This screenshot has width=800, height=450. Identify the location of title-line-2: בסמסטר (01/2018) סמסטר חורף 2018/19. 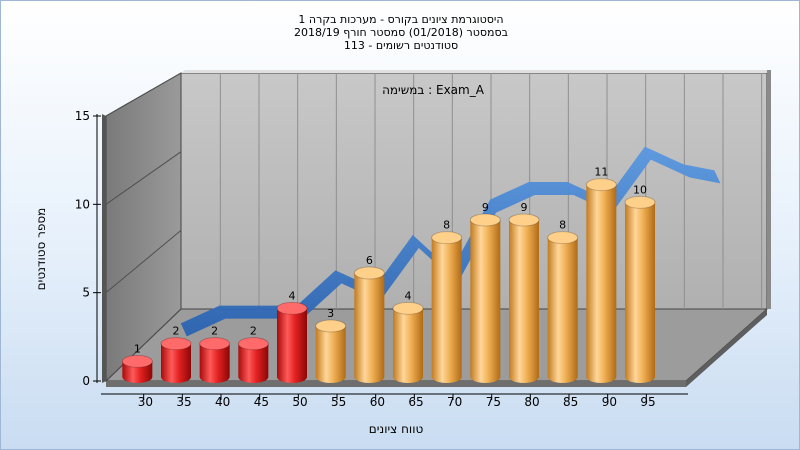
(401, 32).